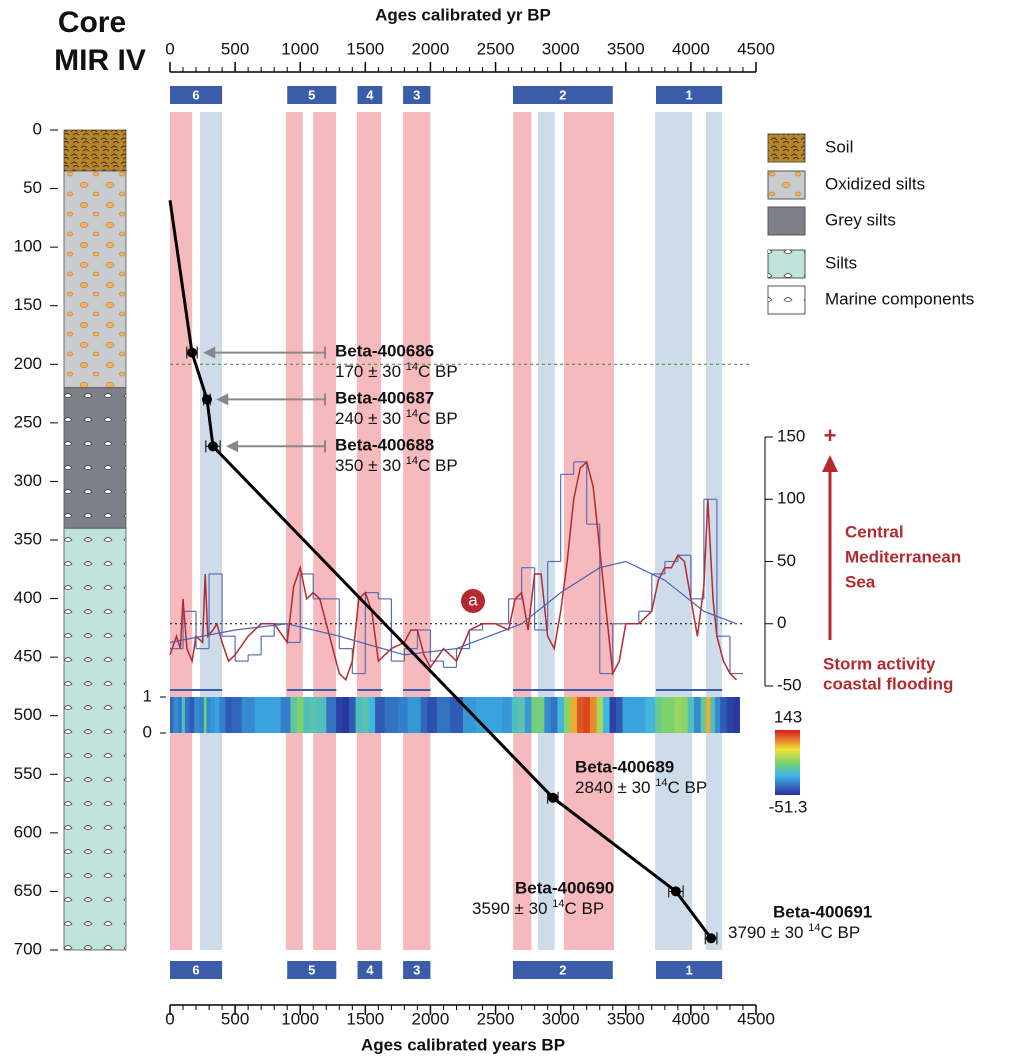  Describe the element at coordinates (28, 714) in the screenshot. I see `y-tick-label: 500` at that location.